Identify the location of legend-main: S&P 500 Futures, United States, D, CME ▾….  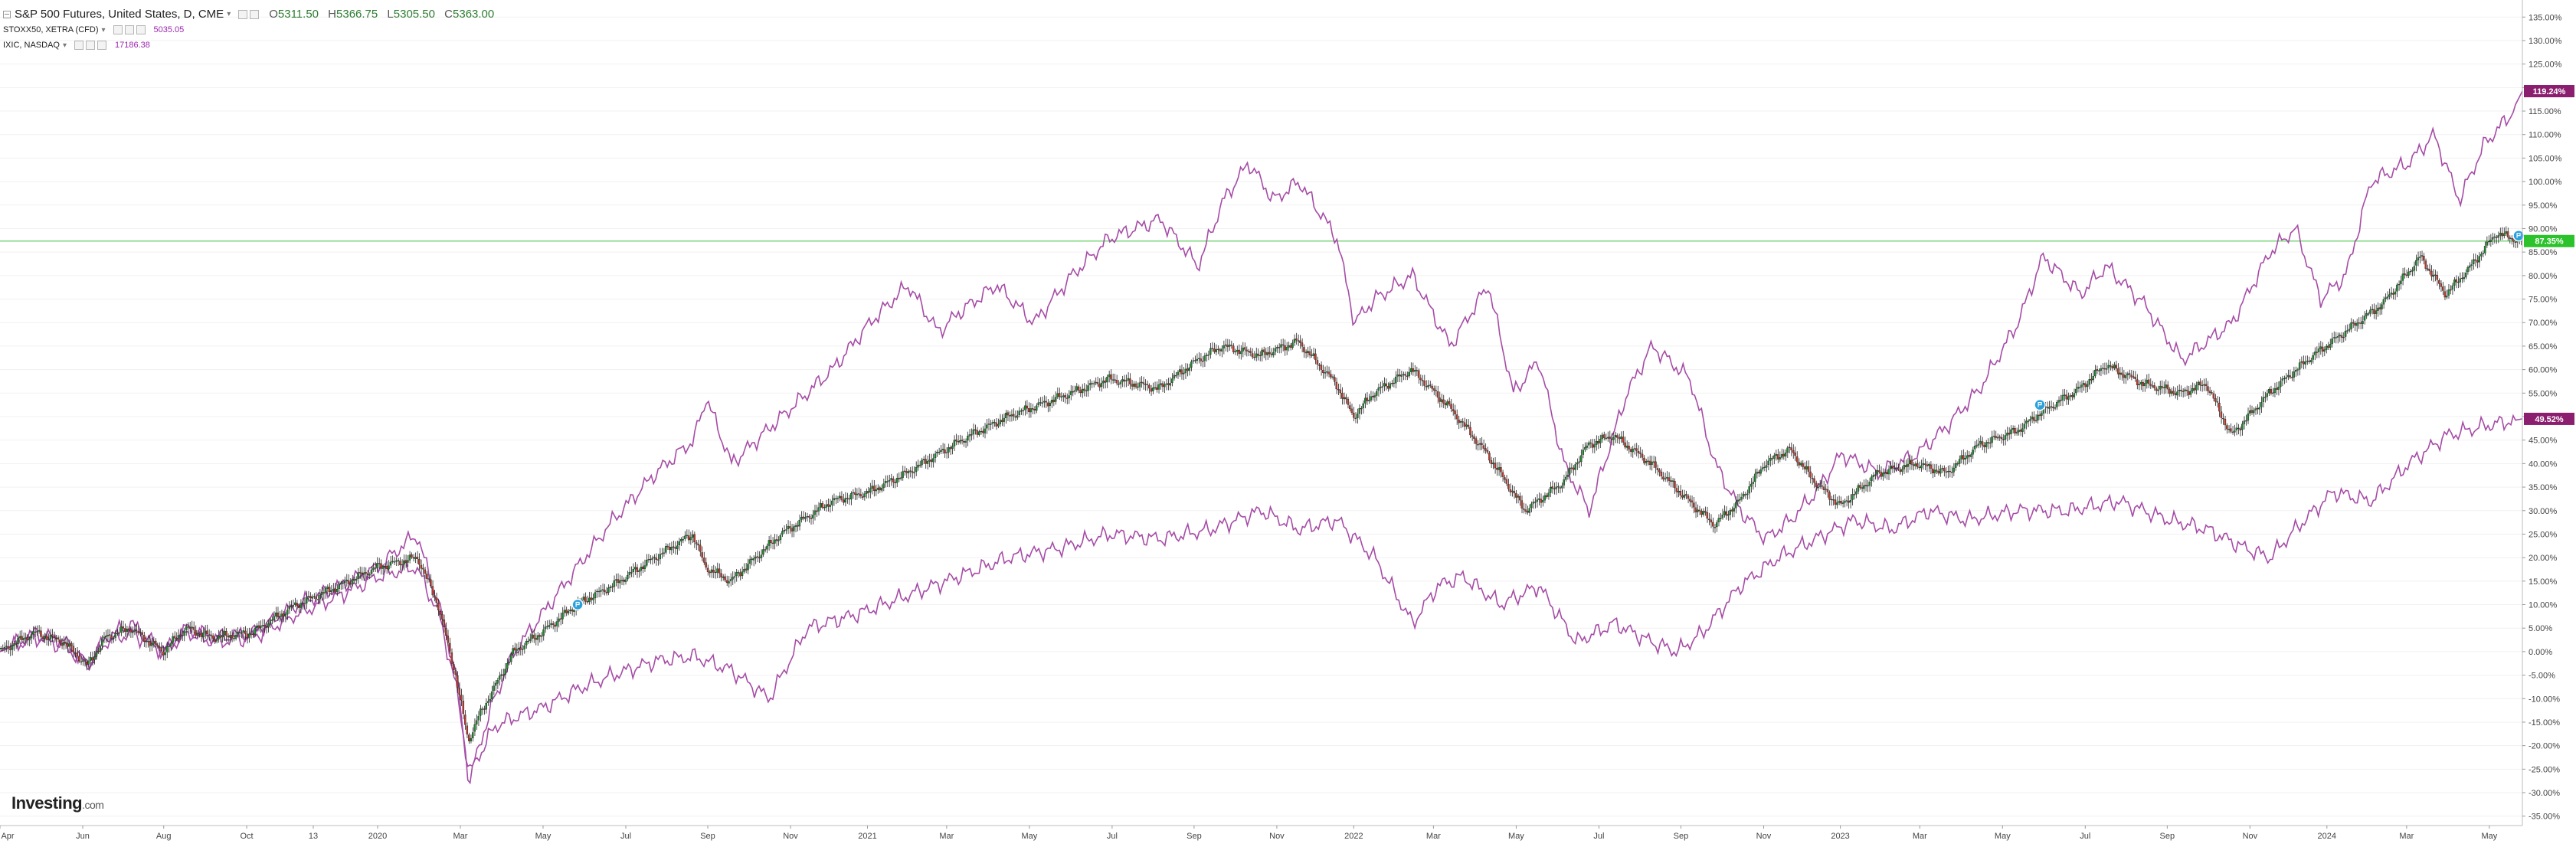
(251, 14).